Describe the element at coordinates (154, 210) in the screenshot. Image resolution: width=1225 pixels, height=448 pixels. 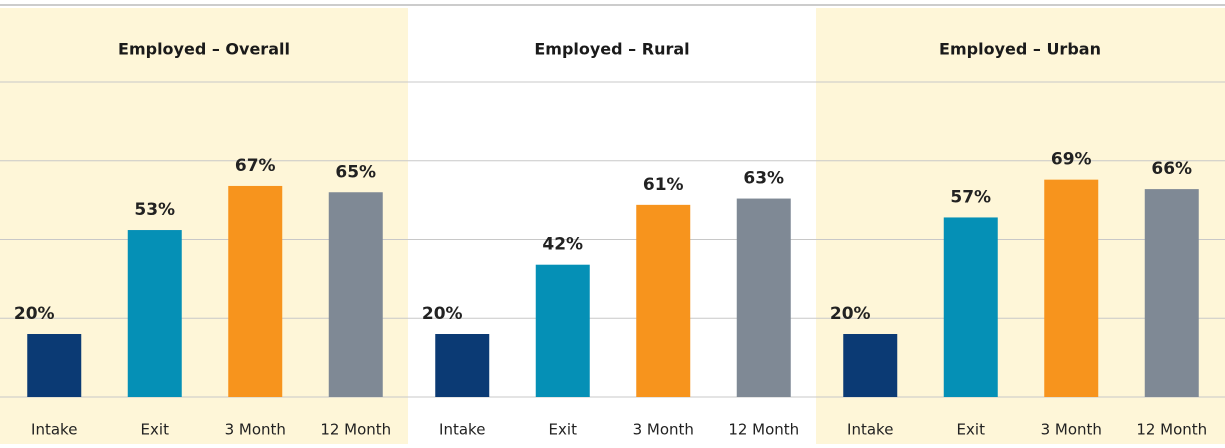
I see `value-label: 53%` at that location.